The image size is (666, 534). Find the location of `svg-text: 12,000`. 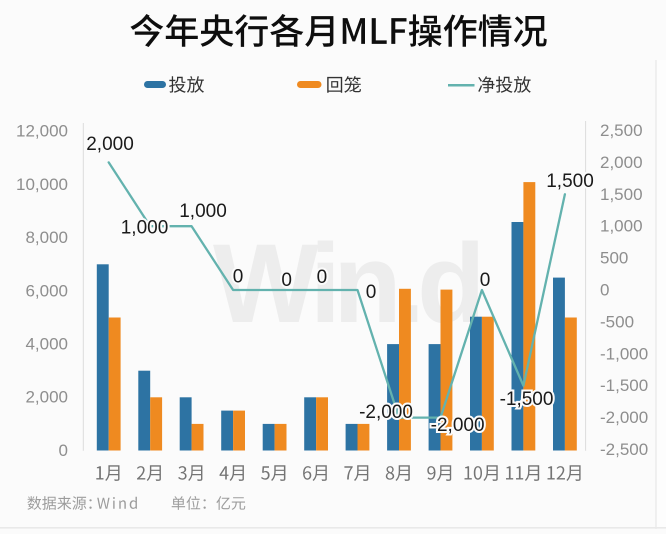

svg-text: 12,000 is located at coordinates (42, 131).